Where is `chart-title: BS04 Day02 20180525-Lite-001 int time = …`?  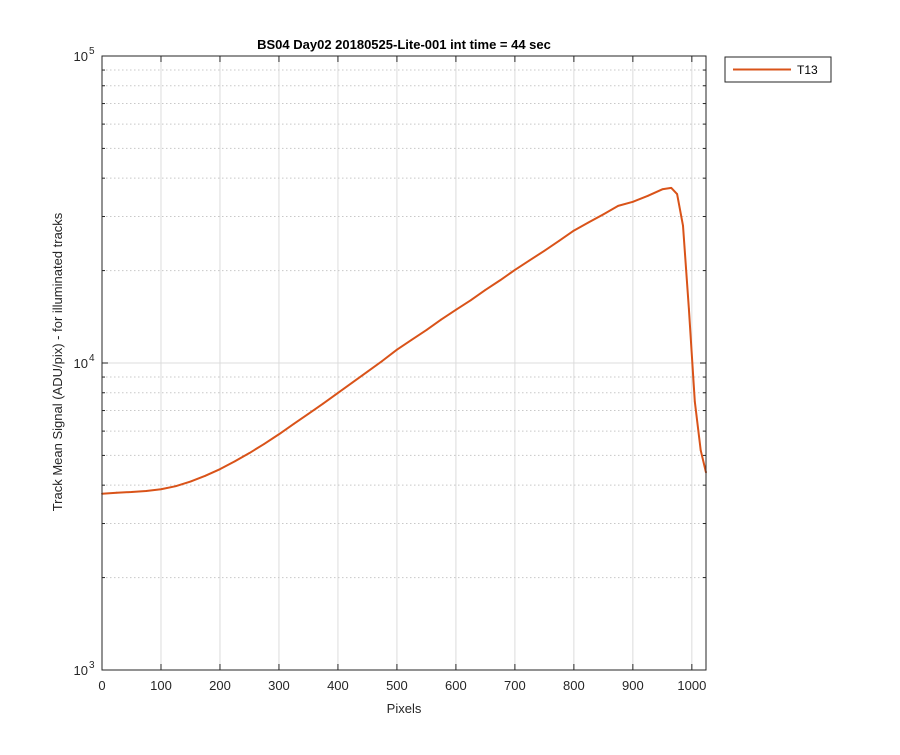
chart-title: BS04 Day02 20180525-Lite-001 int time = … is located at coordinates (404, 44).